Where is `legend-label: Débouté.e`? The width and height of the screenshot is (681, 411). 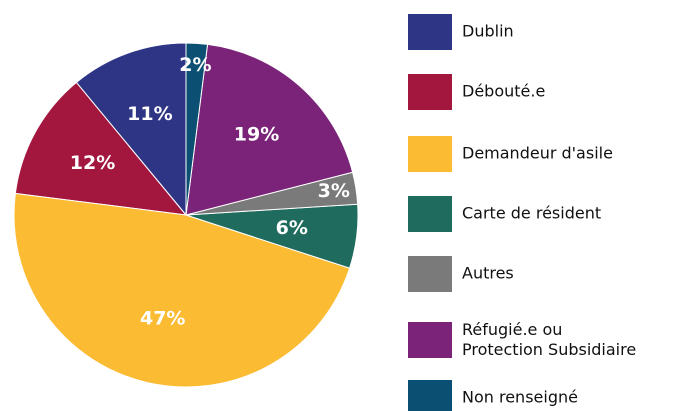 legend-label: Débouté.e is located at coordinates (503, 91).